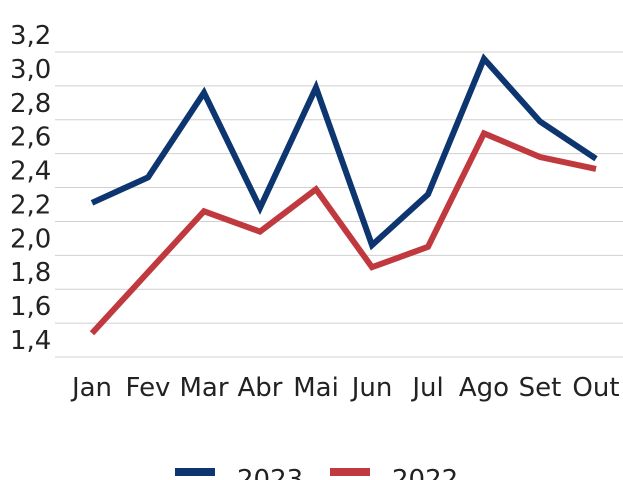 This screenshot has height=480, width=623. What do you see at coordinates (426, 388) in the screenshot?
I see `x-tick-label: Jul` at bounding box center [426, 388].